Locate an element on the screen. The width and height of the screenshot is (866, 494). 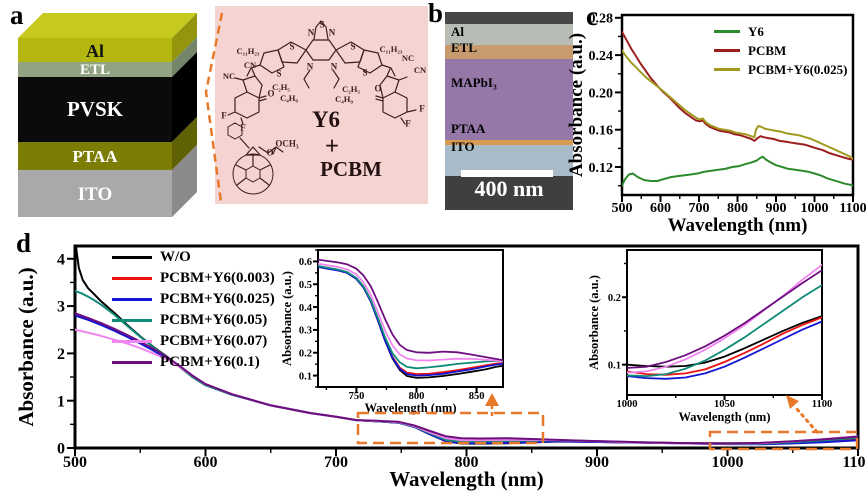
legend-item: PCBM+Y6(0.07) is located at coordinates (193, 341).